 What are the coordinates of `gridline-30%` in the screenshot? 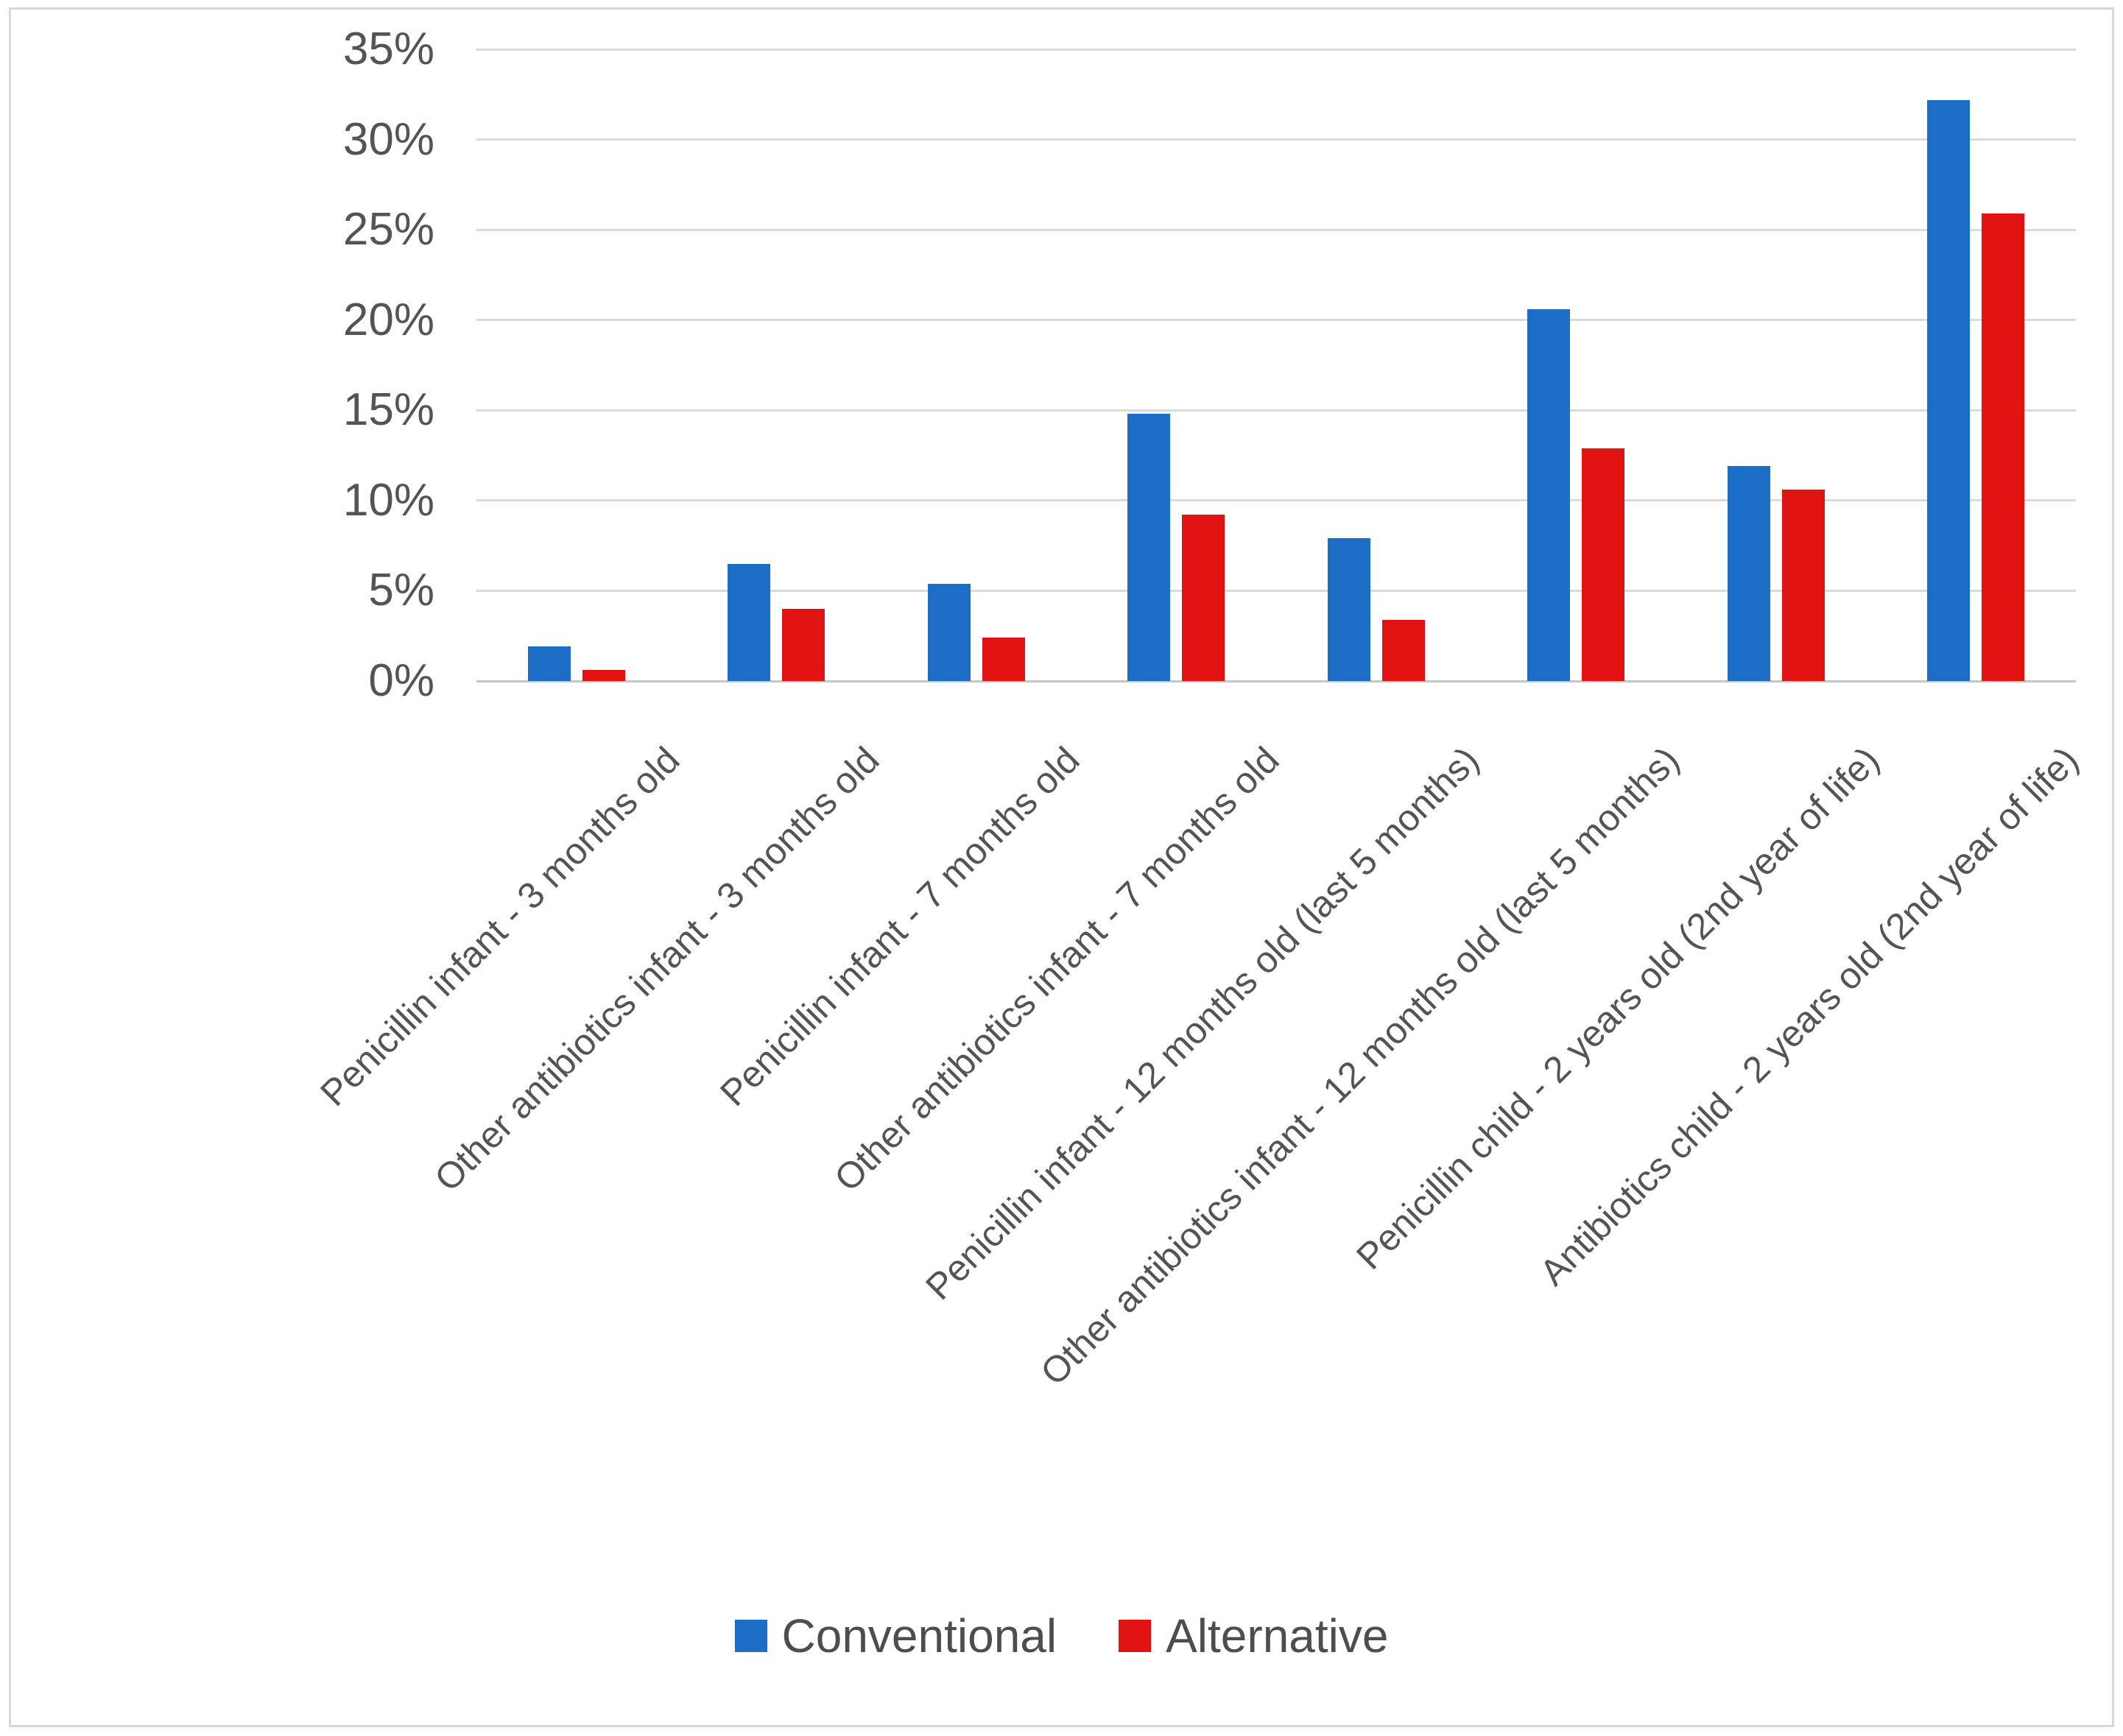 It's located at (1276, 139).